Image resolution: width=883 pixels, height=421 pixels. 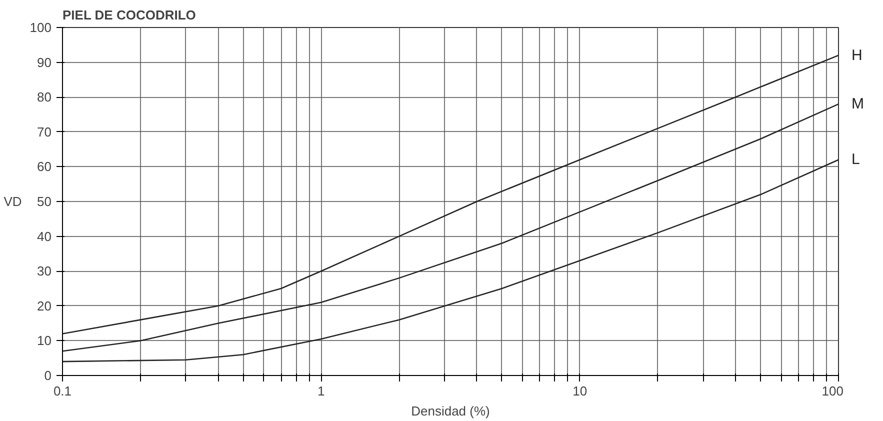 What do you see at coordinates (450, 411) in the screenshot?
I see `x-axis-title: Densidad (%)` at bounding box center [450, 411].